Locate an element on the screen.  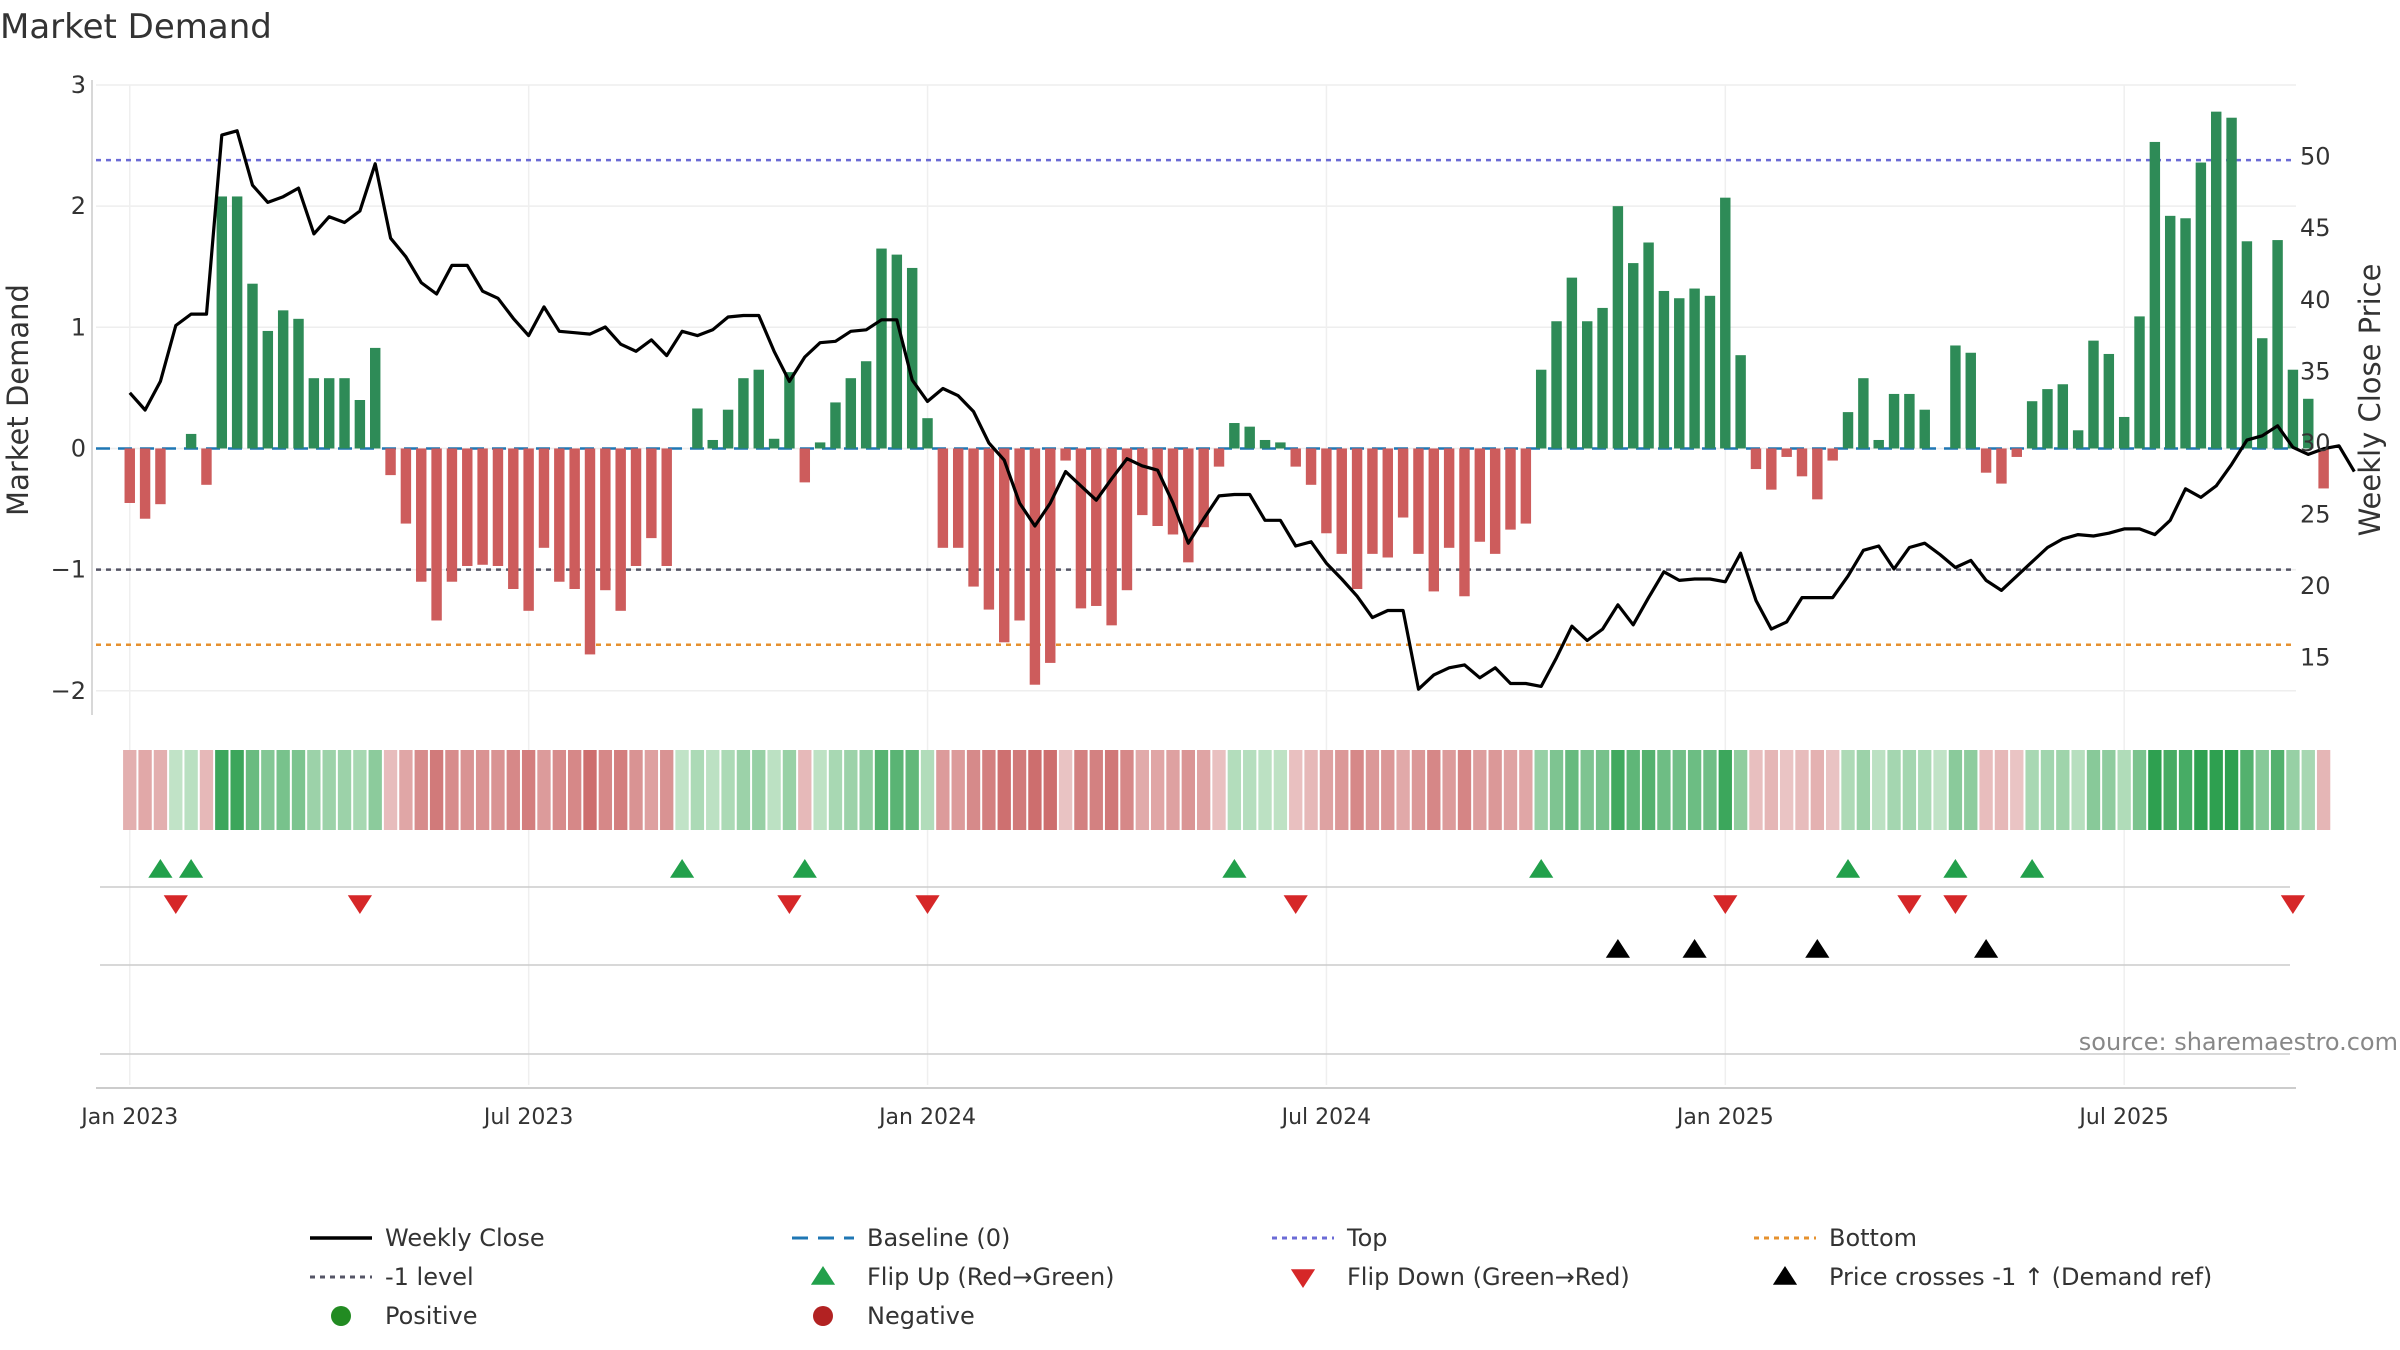
legend-label: Top is located at coordinates (1367, 1238).